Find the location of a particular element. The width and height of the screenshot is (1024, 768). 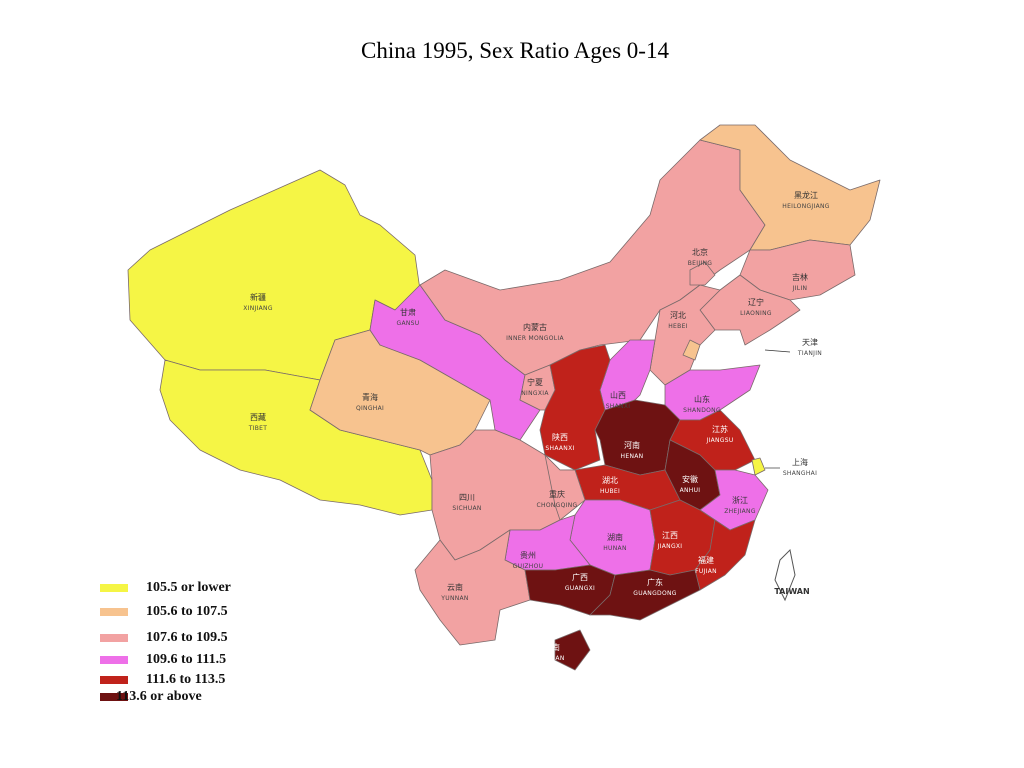

province-name-zh: 辽宁 is located at coordinates (756, 302).